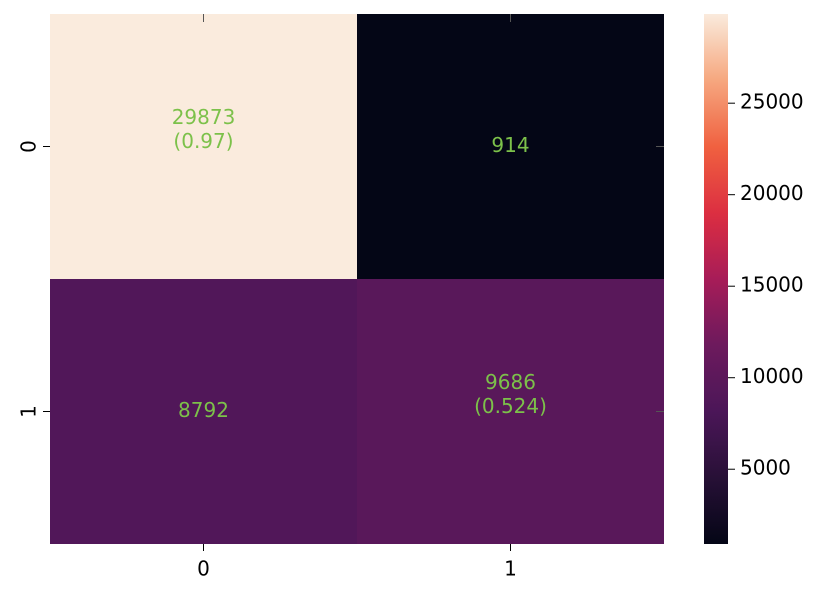  I want to click on x-tick-label-0: 0, so click(203, 569).